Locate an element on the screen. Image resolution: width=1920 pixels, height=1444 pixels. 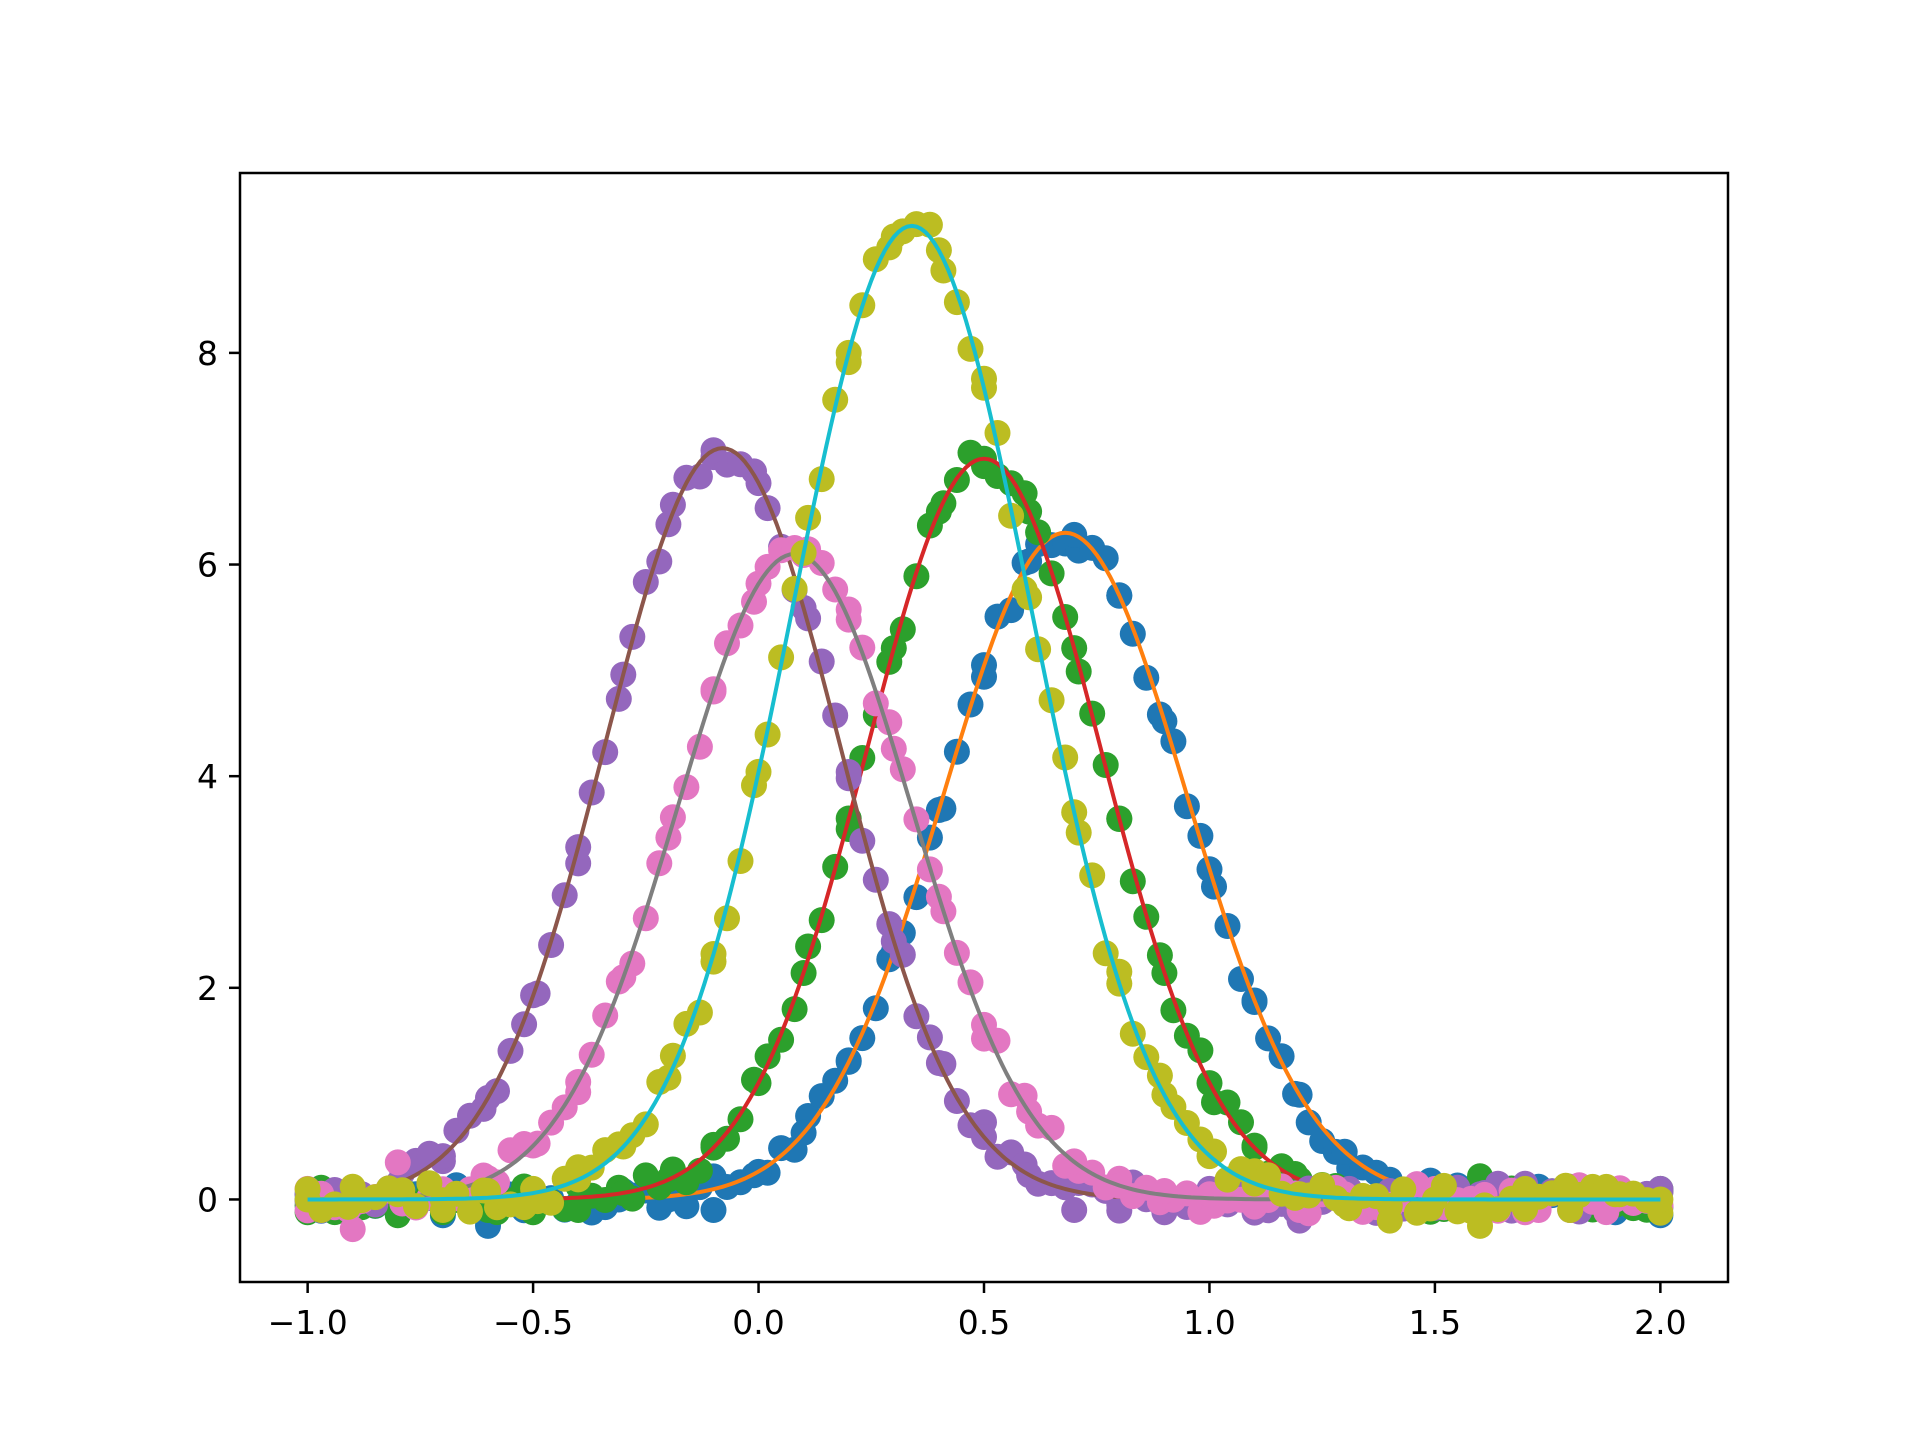
x-tick-label: 2.0 is located at coordinates (1660, 1322).